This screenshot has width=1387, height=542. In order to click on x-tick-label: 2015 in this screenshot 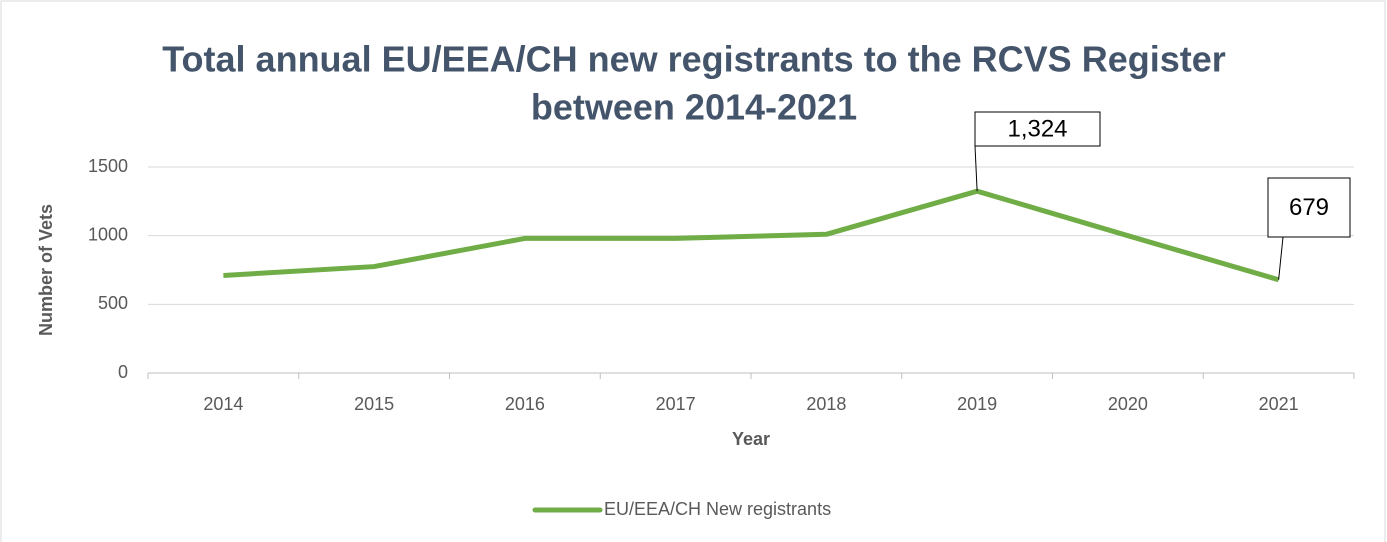, I will do `click(374, 404)`.